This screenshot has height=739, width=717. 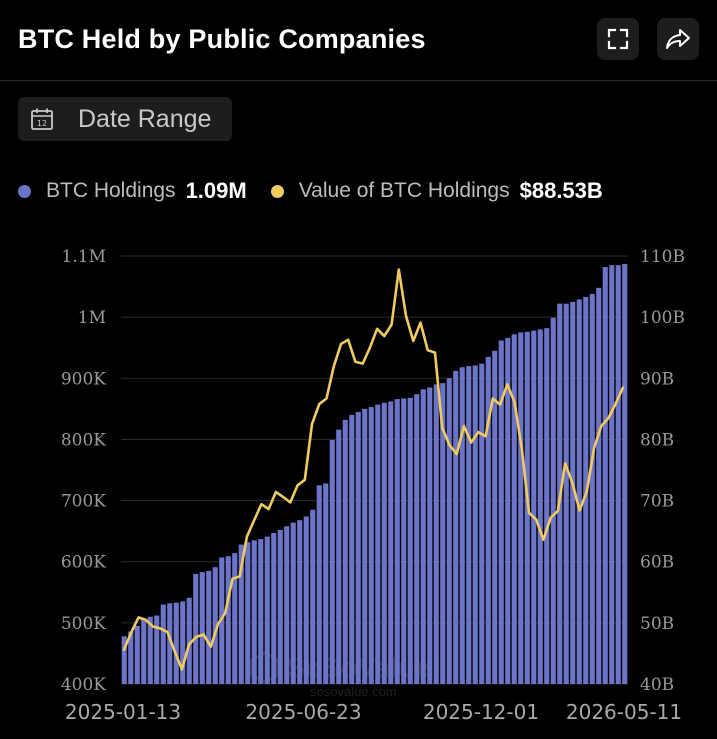 What do you see at coordinates (83, 563) in the screenshot?
I see `y-left-tick-label: 600K` at bounding box center [83, 563].